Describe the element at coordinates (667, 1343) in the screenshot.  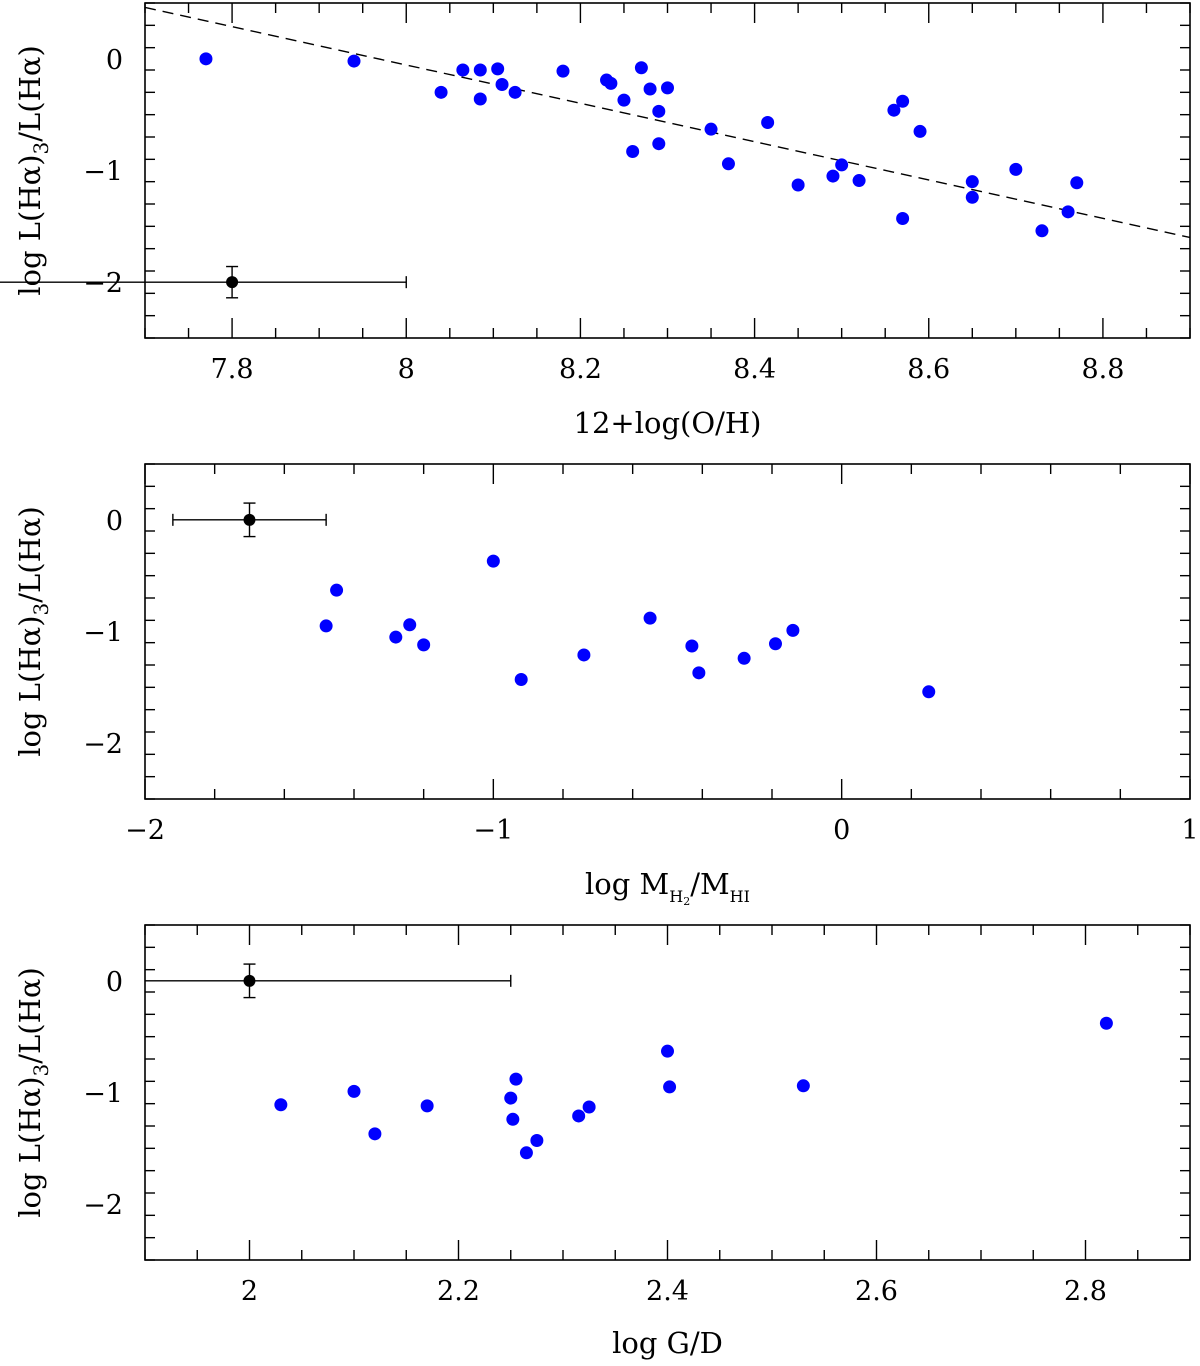
I see `x-axis-label: log G/D` at that location.